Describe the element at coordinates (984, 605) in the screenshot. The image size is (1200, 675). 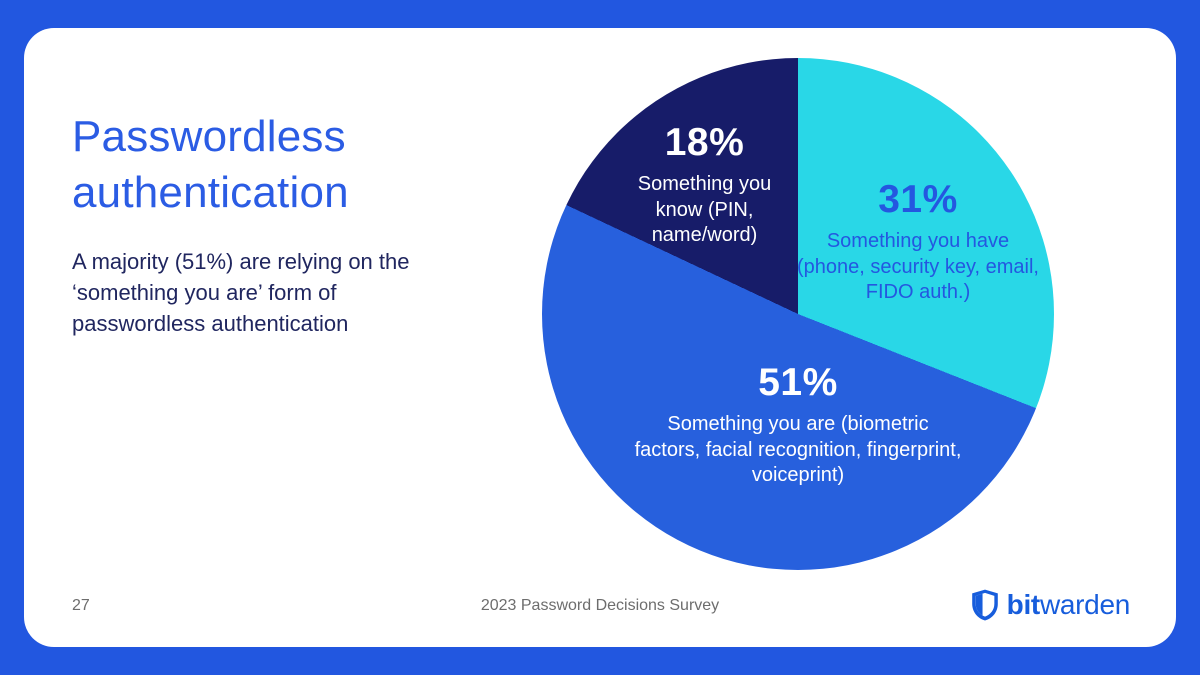
I see `bitwarden-shield-icon` at that location.